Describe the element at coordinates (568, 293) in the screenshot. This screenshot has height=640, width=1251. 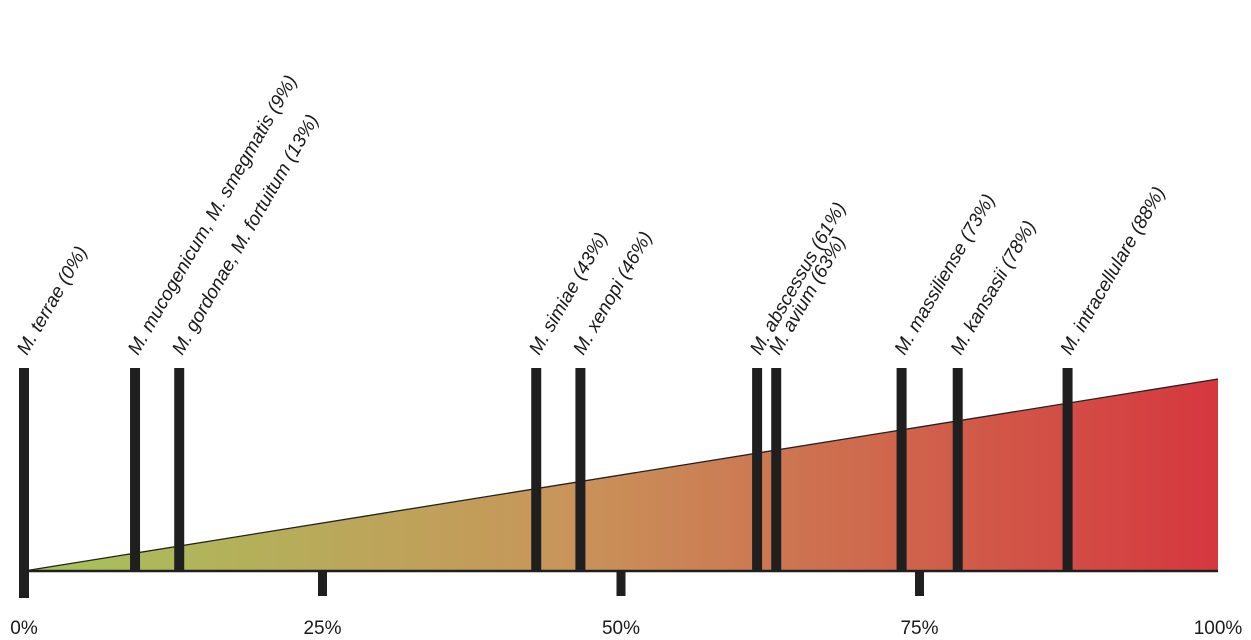
I see `species-label: M. simiae (43%)` at that location.